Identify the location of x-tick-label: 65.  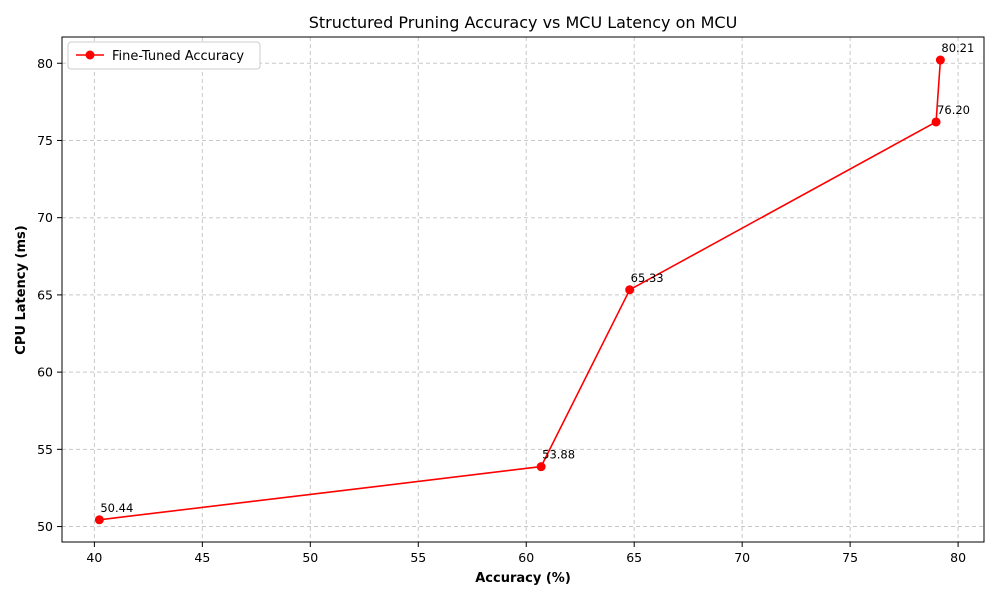
(634, 557).